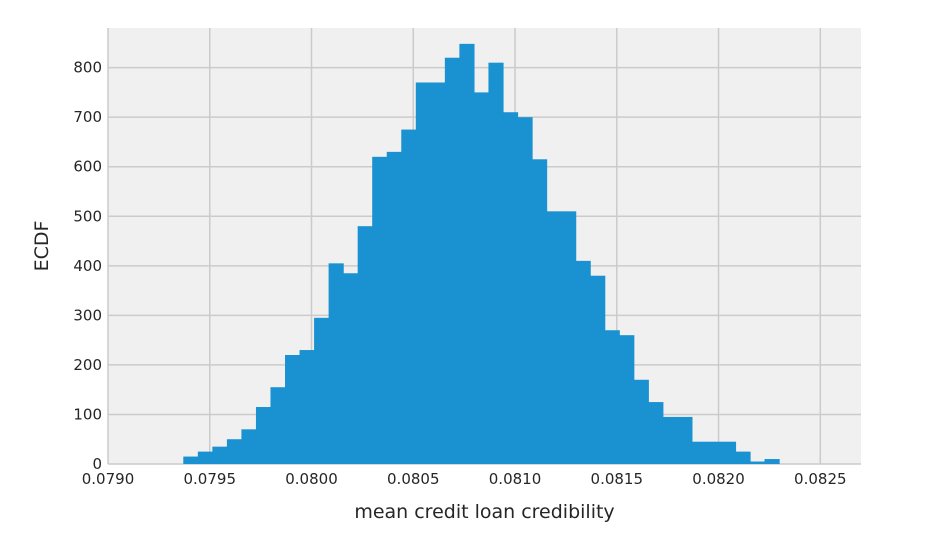 The image size is (948, 558). I want to click on x-tick-label: 0.0805, so click(413, 479).